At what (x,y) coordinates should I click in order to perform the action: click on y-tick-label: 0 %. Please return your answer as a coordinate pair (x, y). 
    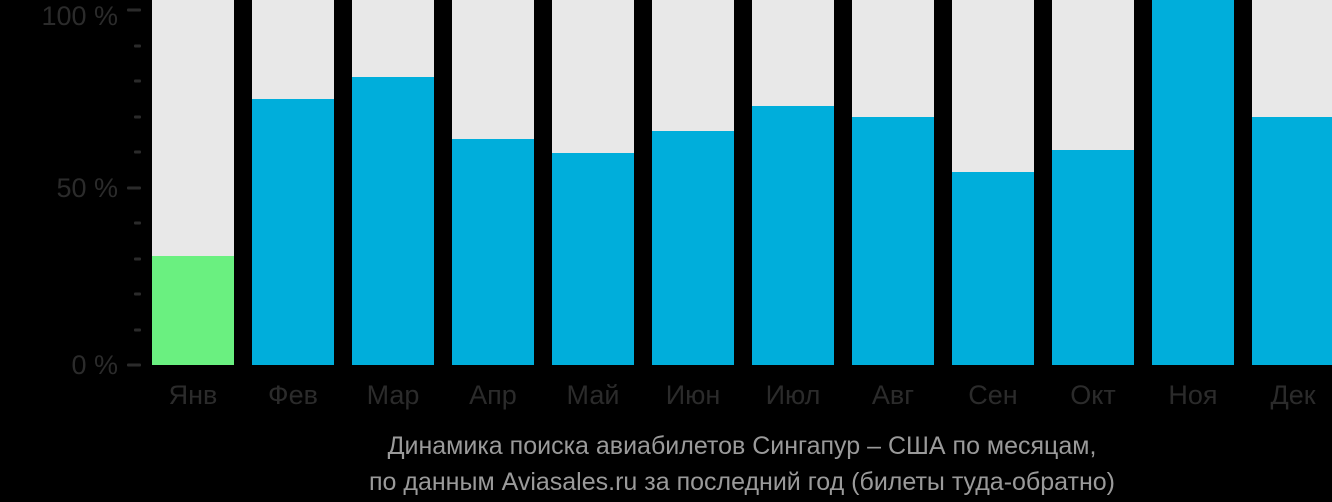
    Looking at the image, I should click on (94, 365).